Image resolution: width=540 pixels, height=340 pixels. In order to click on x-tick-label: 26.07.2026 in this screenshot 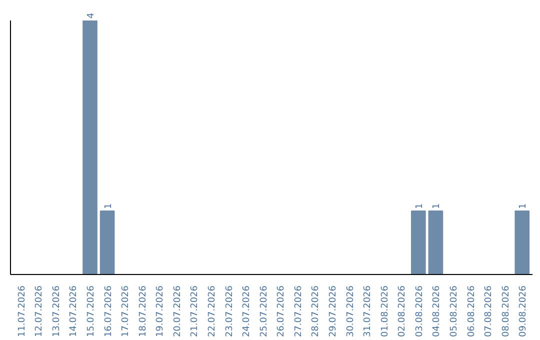, I will do `click(281, 311)`.